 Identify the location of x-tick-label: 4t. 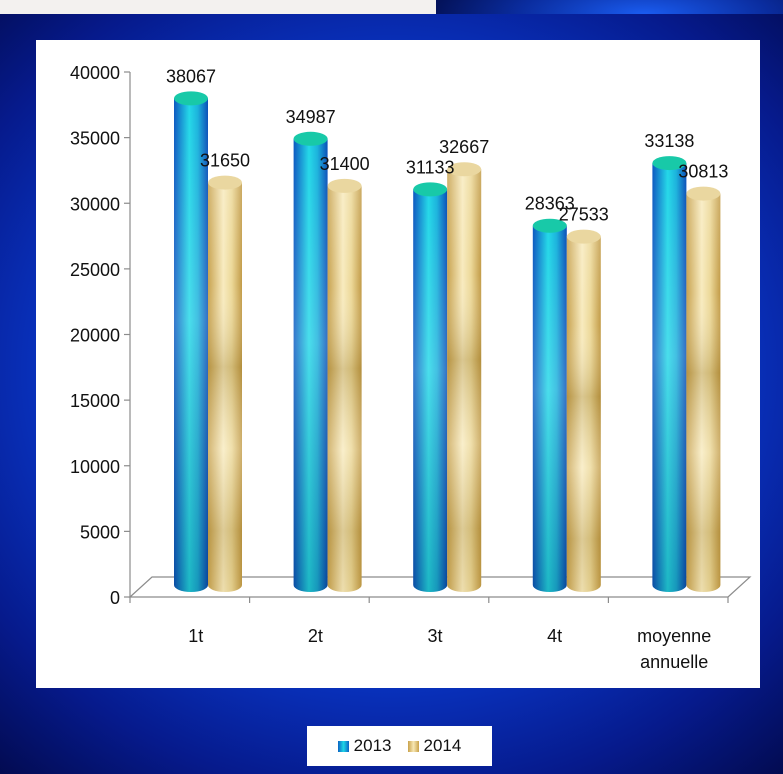
(554, 636).